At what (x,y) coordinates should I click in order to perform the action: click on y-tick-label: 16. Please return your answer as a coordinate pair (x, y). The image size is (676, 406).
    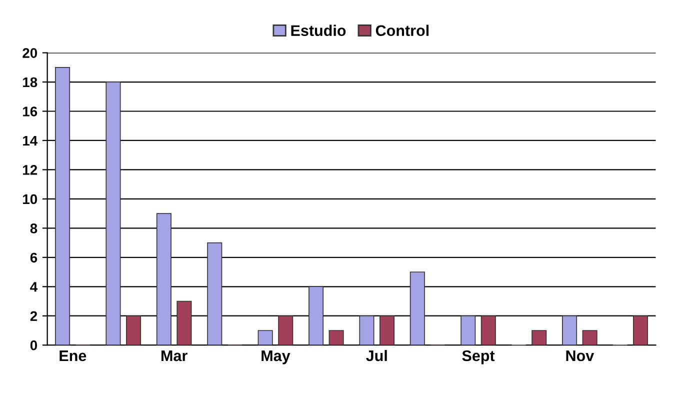
    Looking at the image, I should click on (30, 111).